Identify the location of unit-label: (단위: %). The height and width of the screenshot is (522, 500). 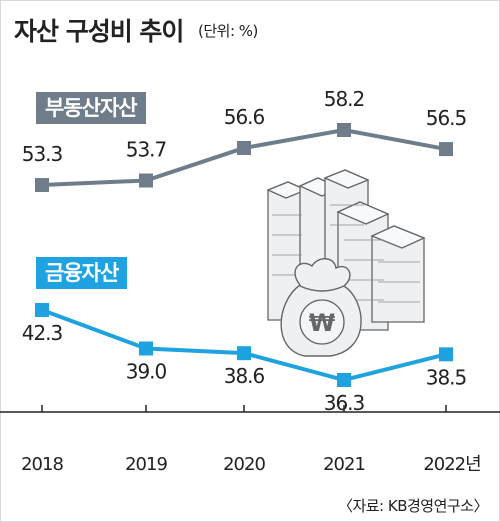
(228, 31).